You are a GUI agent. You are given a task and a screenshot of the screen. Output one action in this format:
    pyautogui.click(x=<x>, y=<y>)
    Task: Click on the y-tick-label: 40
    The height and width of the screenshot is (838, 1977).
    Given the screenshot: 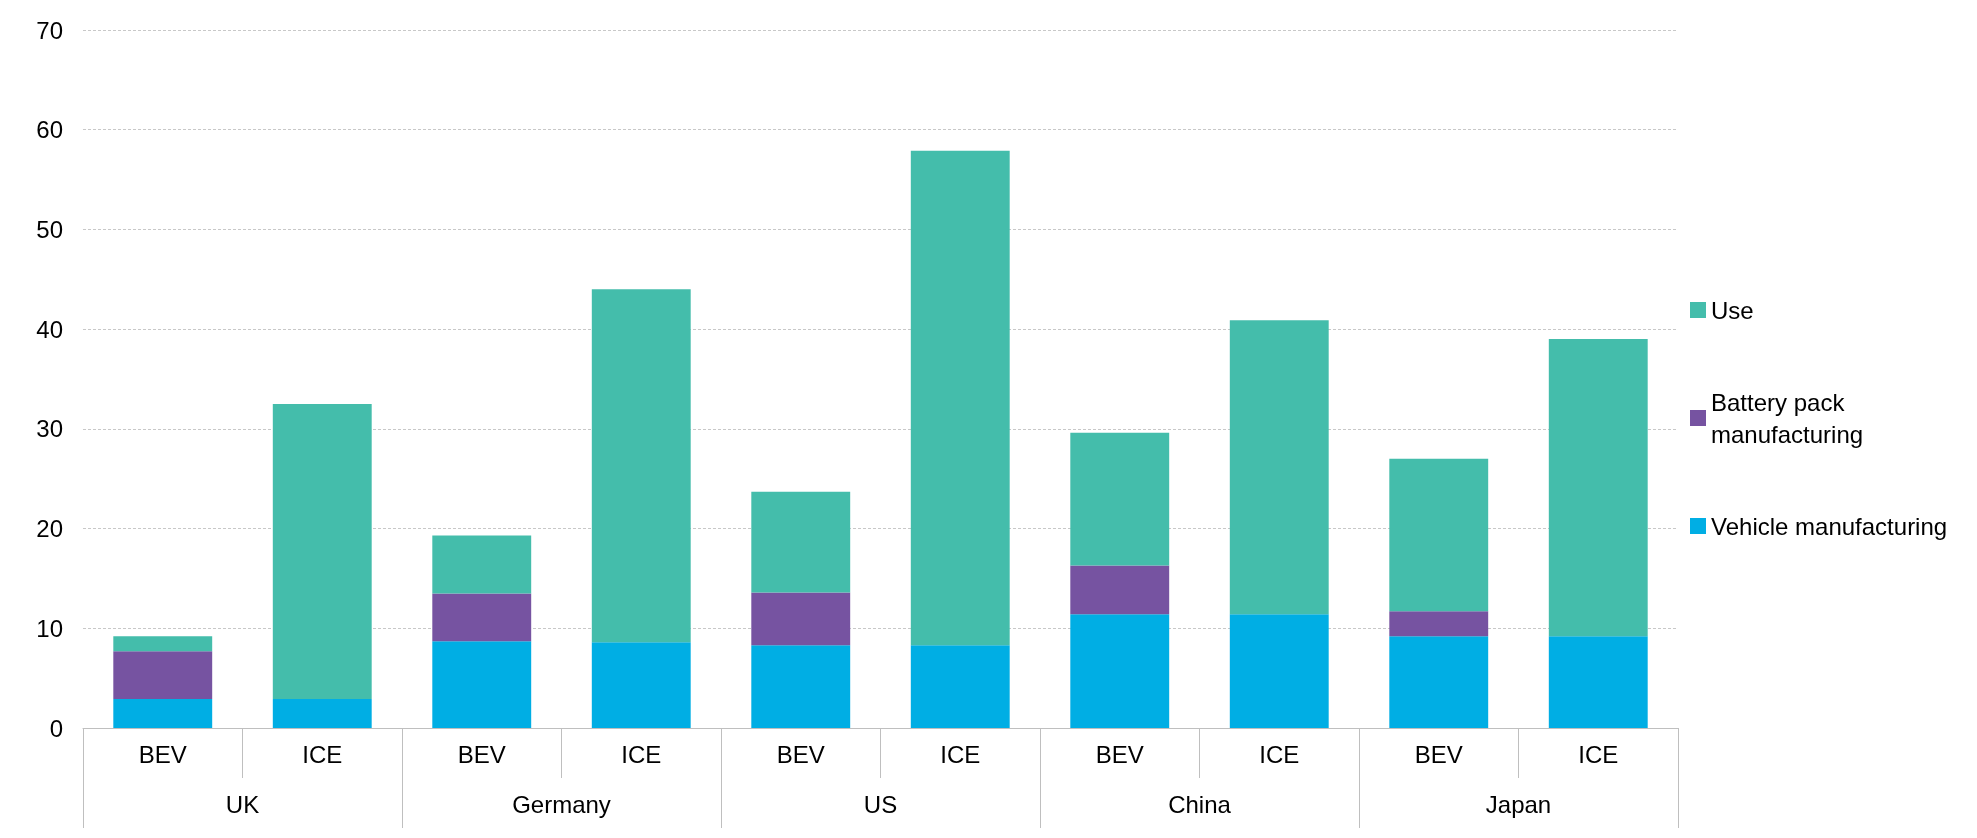 What is the action you would take?
    pyautogui.click(x=49, y=329)
    